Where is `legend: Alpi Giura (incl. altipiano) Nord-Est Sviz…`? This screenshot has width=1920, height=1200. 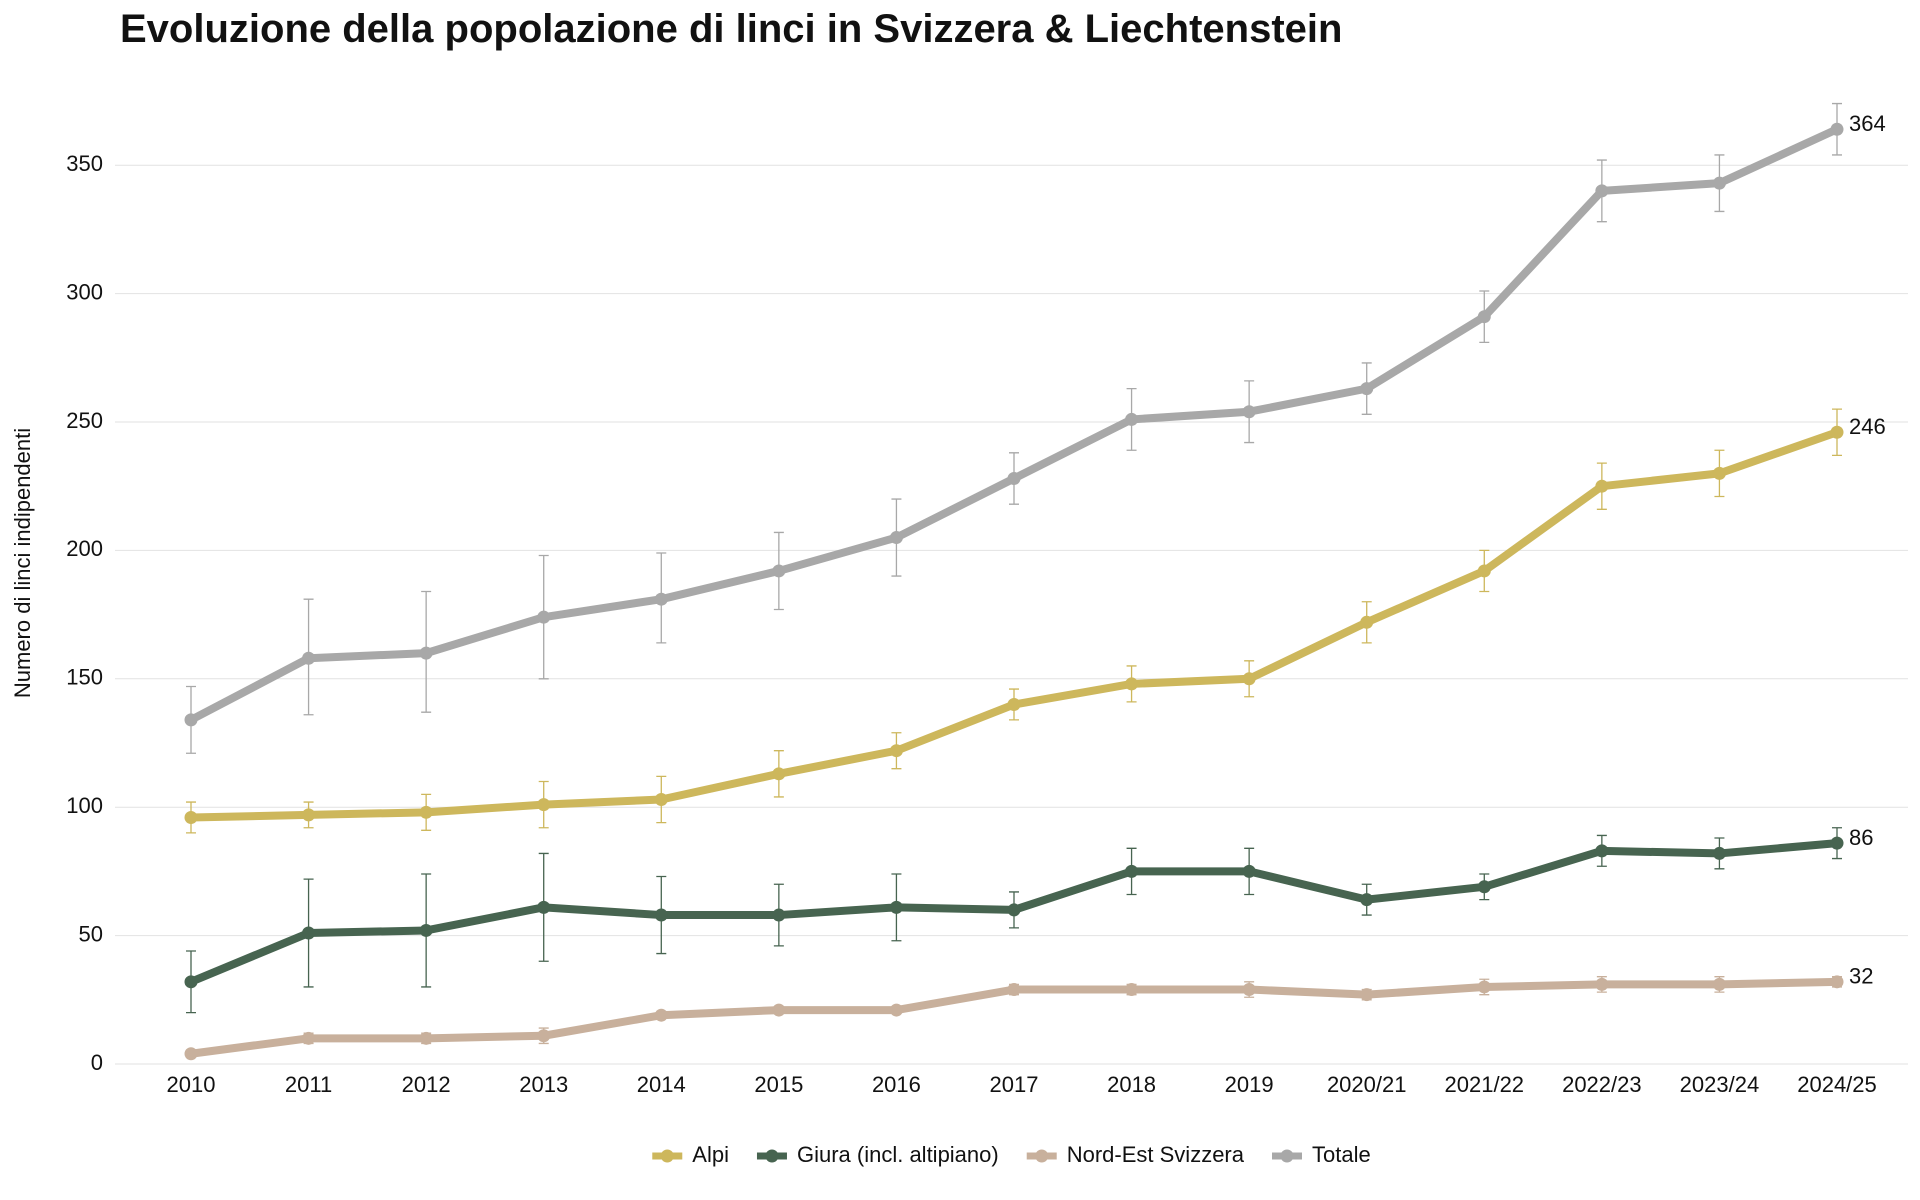
legend: Alpi Giura (incl. altipiano) Nord-Est Sviz… is located at coordinates (1011, 1154).